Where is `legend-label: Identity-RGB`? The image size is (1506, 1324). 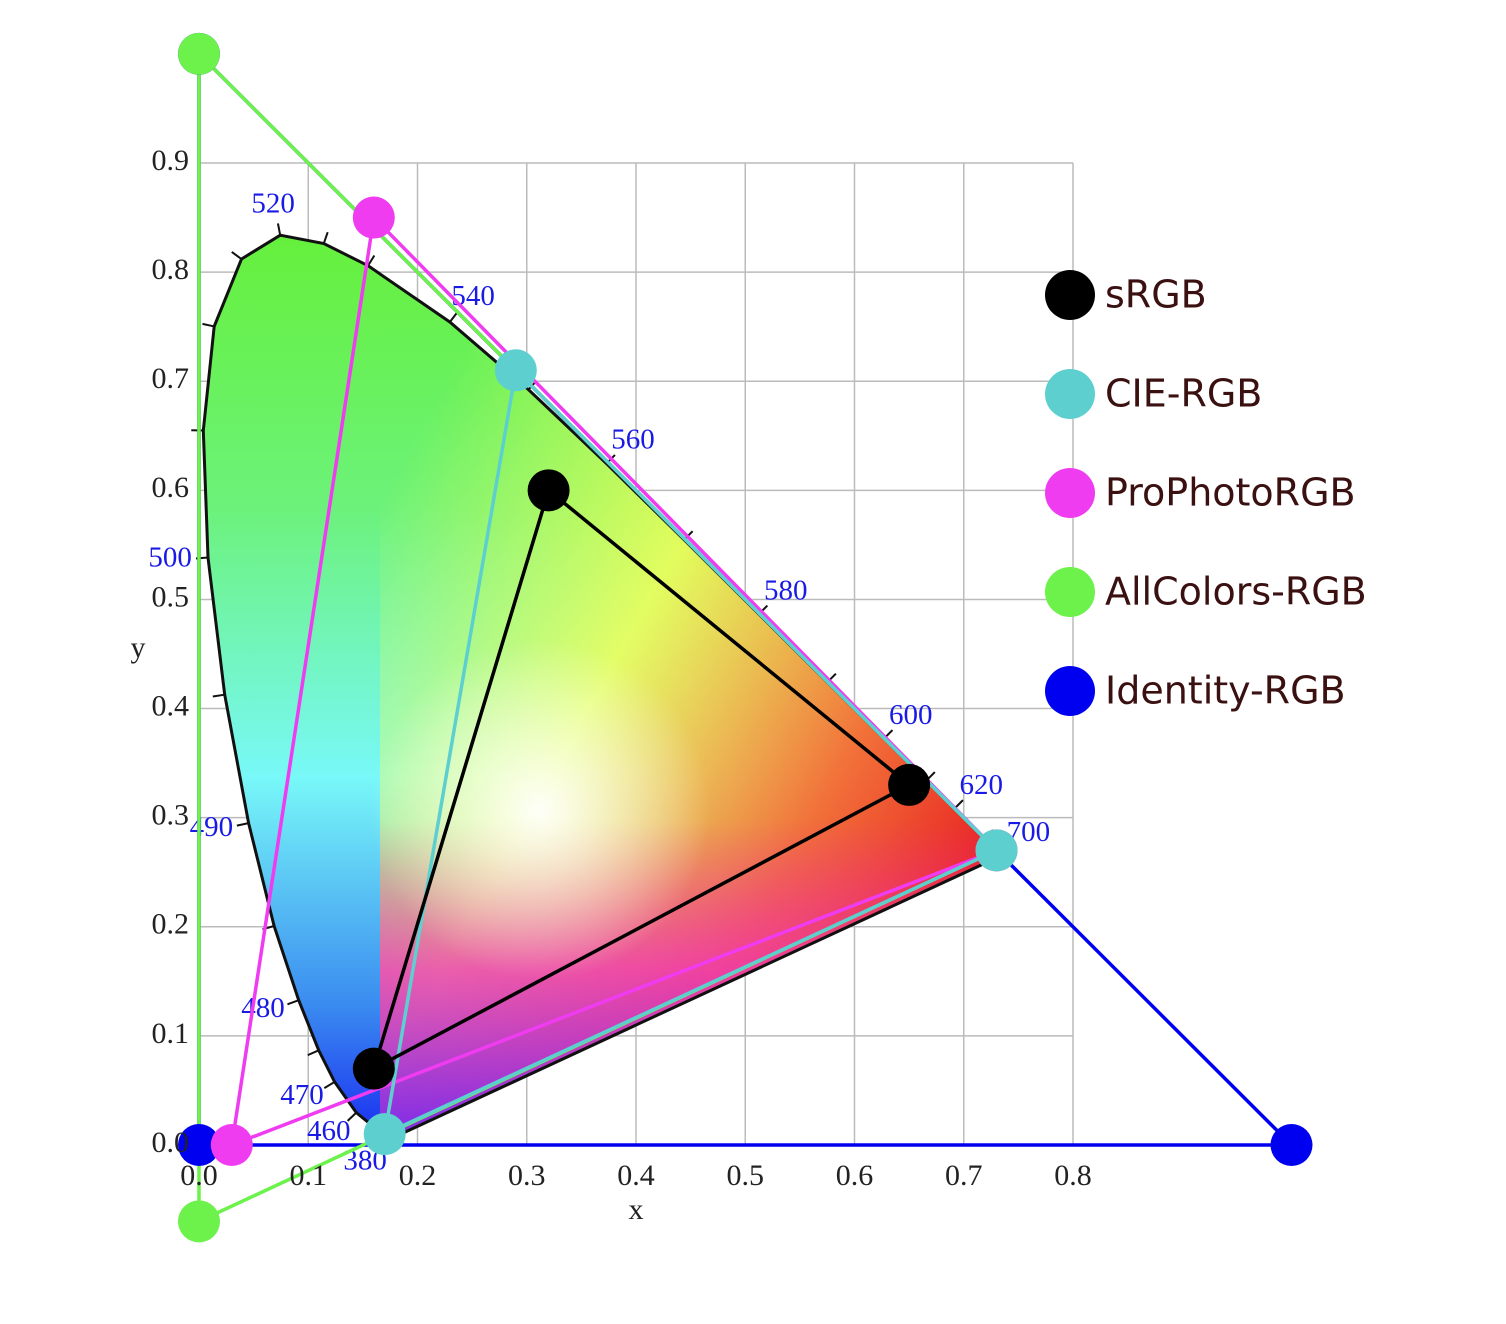 legend-label: Identity-RGB is located at coordinates (1225, 691).